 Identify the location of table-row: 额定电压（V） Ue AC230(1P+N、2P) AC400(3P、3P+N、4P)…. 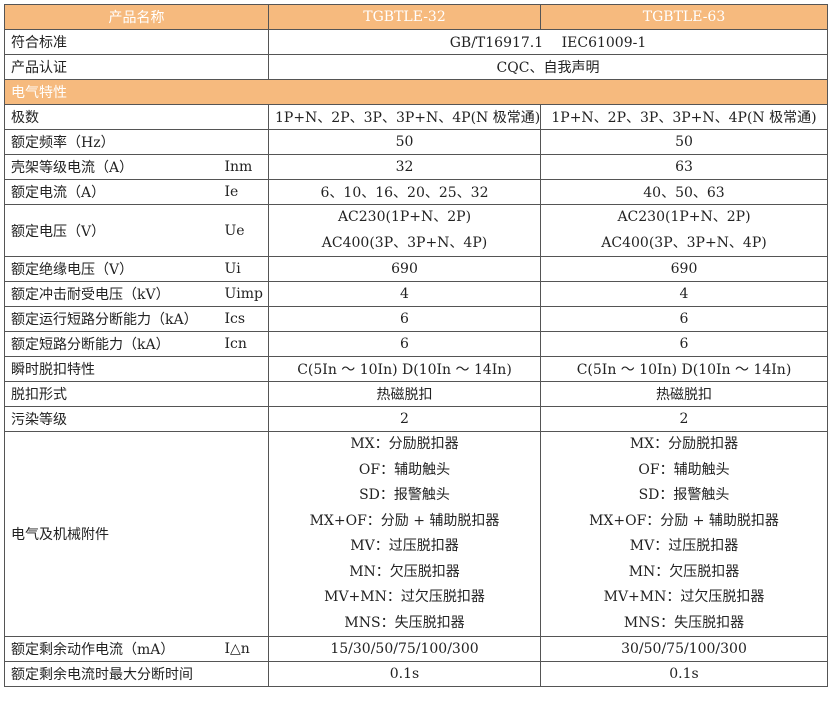
(416, 230).